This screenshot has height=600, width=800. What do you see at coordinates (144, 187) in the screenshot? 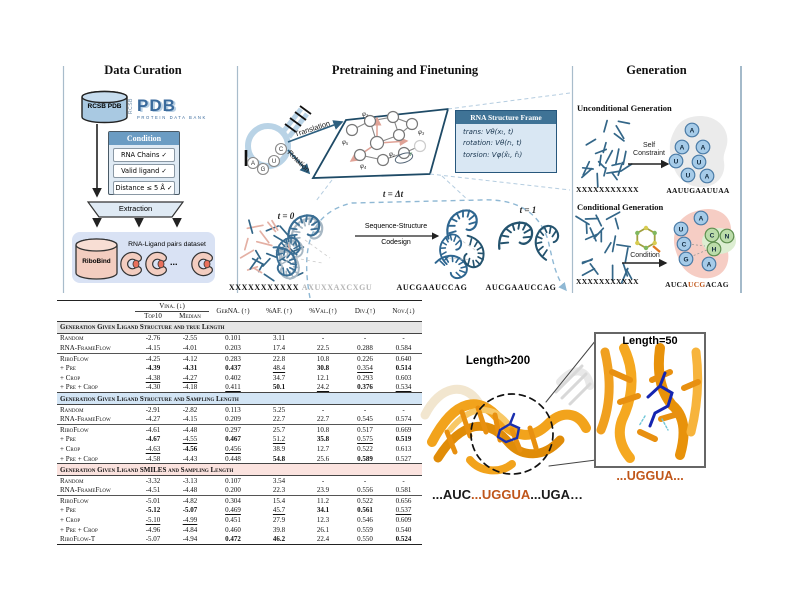
I see `condition-item: Distance ≤ 5 Å ✓` at bounding box center [144, 187].